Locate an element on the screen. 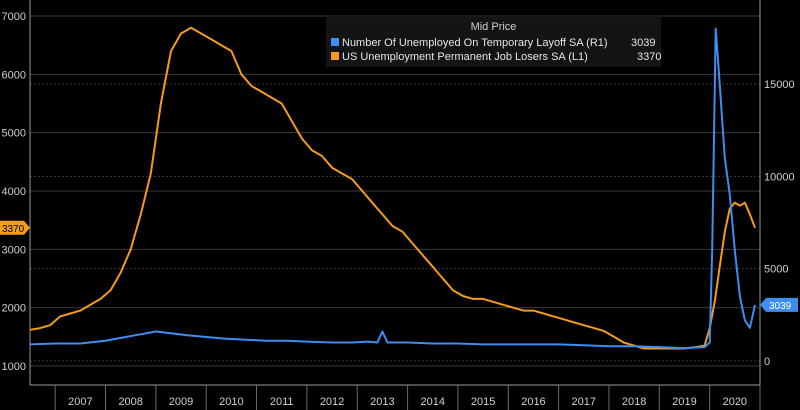 Image resolution: width=800 pixels, height=410 pixels. legend-title: Mid Price is located at coordinates (493, 27).